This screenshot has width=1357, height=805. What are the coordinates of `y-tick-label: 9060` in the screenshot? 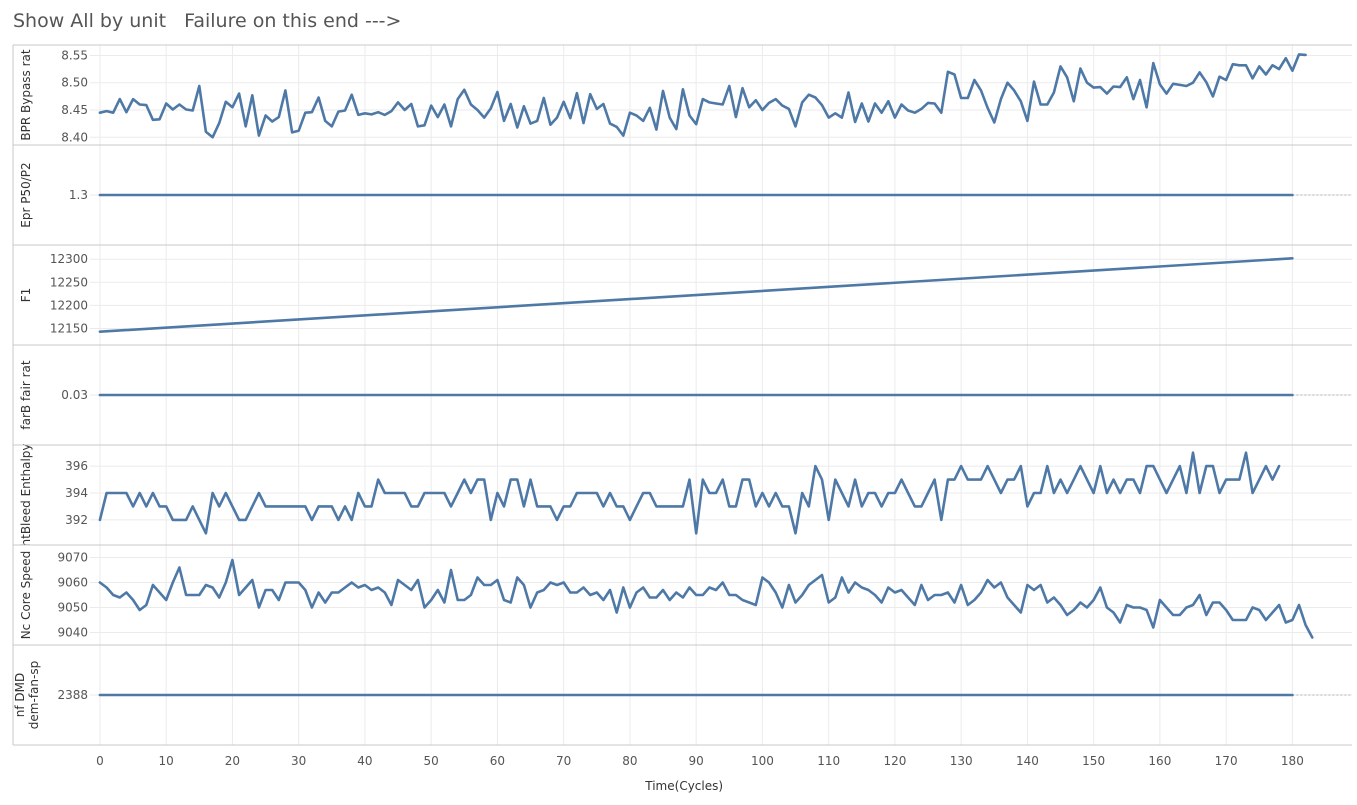 It's located at (72, 583).